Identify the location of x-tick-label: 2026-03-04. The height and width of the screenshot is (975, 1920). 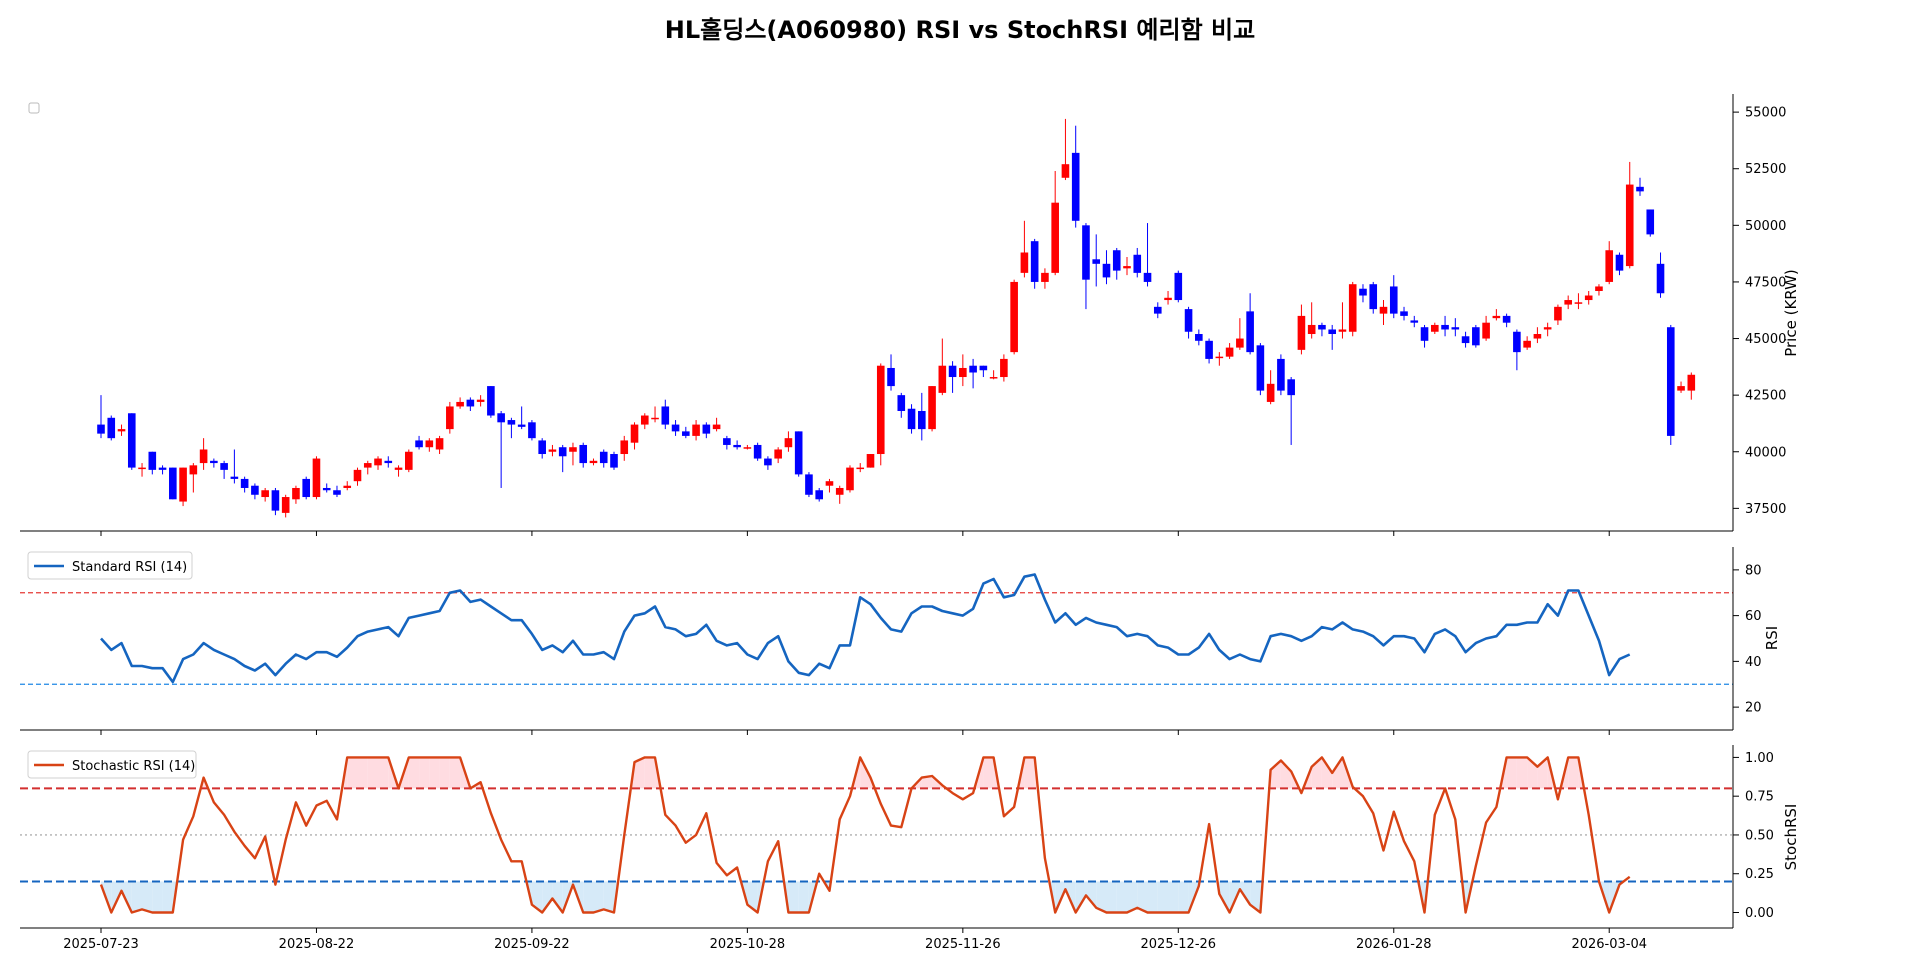
(1609, 944).